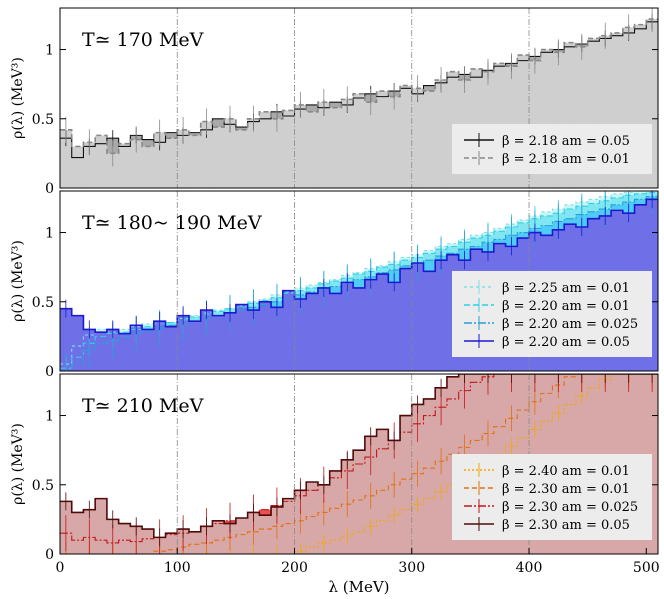 The width and height of the screenshot is (664, 599). I want to click on legend-item: β = 2.25 am = 0.01, so click(547, 288).